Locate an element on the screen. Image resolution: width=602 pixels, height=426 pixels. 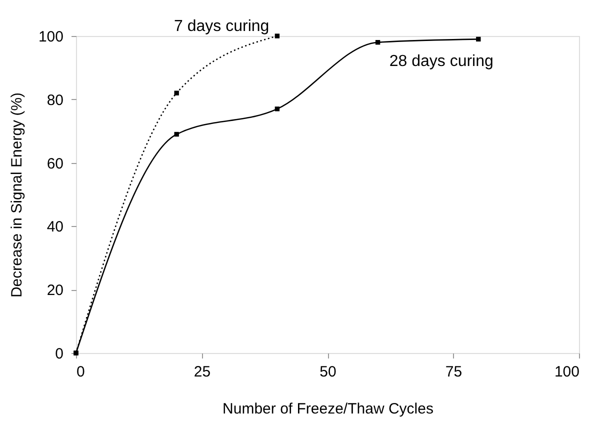
y-tick-label: 100 is located at coordinates (51, 37).